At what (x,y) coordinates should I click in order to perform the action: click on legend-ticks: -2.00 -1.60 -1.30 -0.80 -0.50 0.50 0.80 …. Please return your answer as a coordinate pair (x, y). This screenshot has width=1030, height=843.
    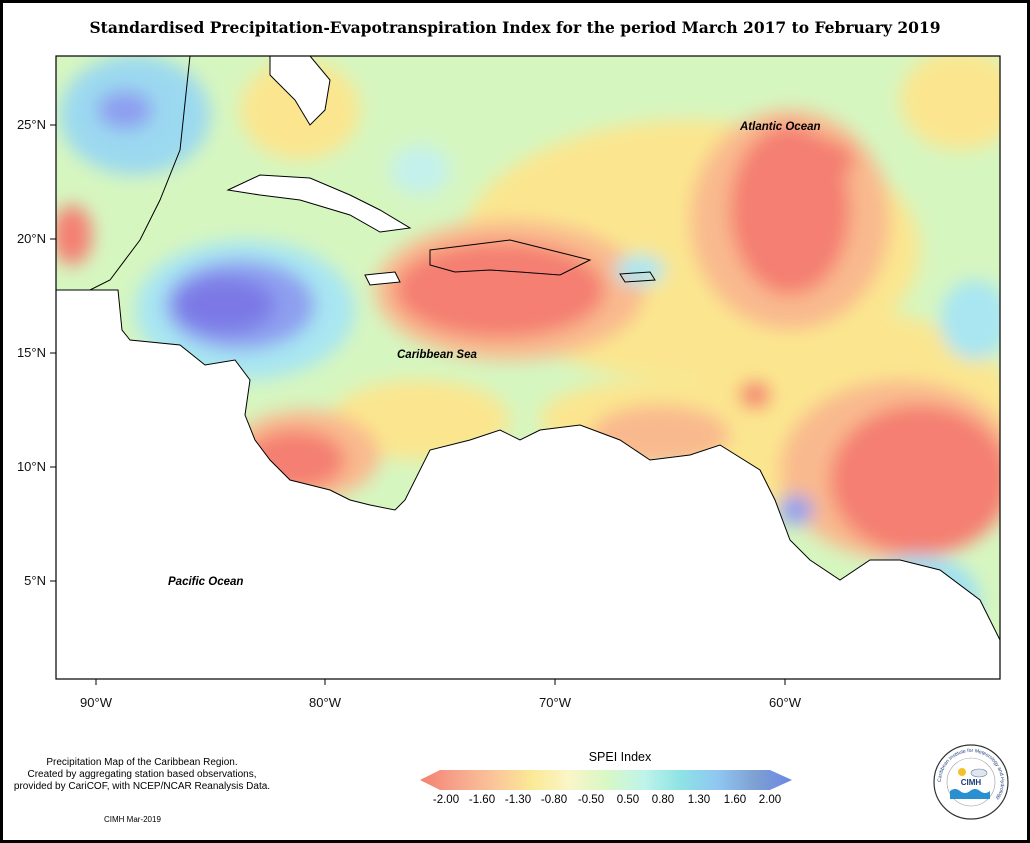
    Looking at the image, I should click on (610, 802).